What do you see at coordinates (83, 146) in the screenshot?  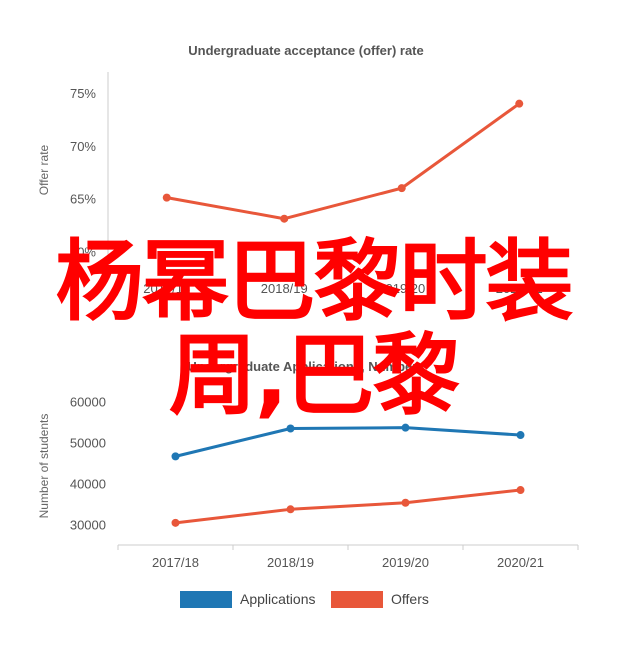 I see `y-tick-label: 70%` at bounding box center [83, 146].